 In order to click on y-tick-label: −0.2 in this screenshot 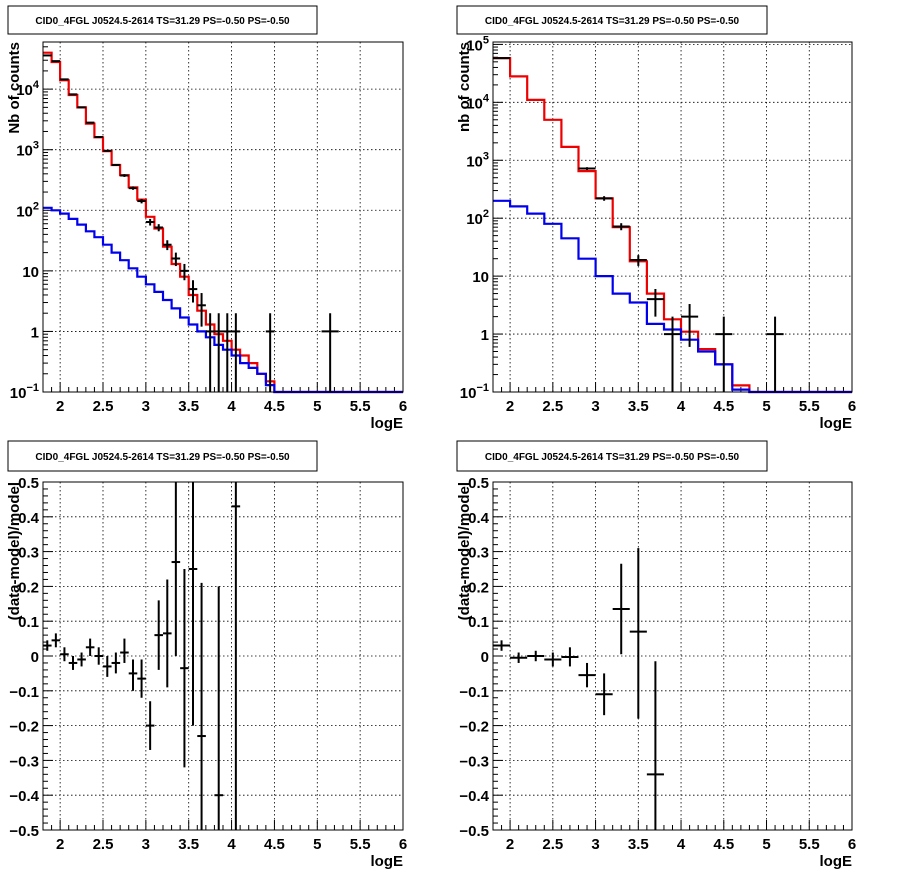, I will do `click(474, 727)`.